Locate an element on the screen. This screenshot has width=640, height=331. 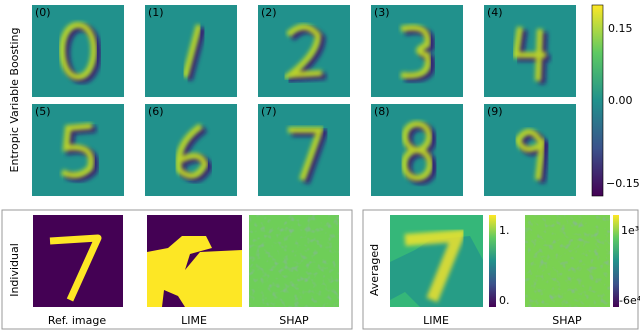
heatmap: (7) is located at coordinates (304, 150).